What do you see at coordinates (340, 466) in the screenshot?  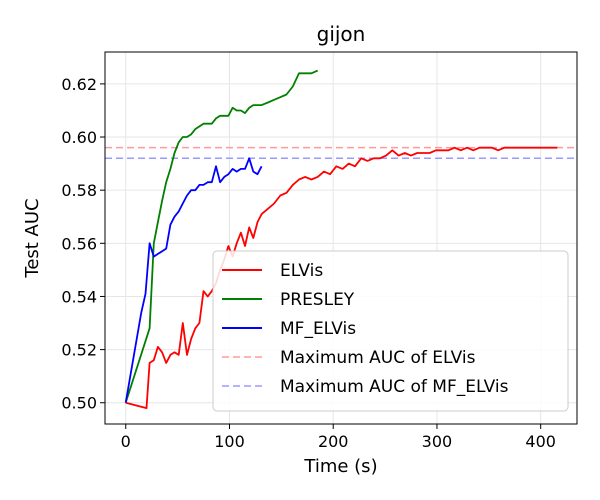 I see `x-axis-label: Time (s)` at bounding box center [340, 466].